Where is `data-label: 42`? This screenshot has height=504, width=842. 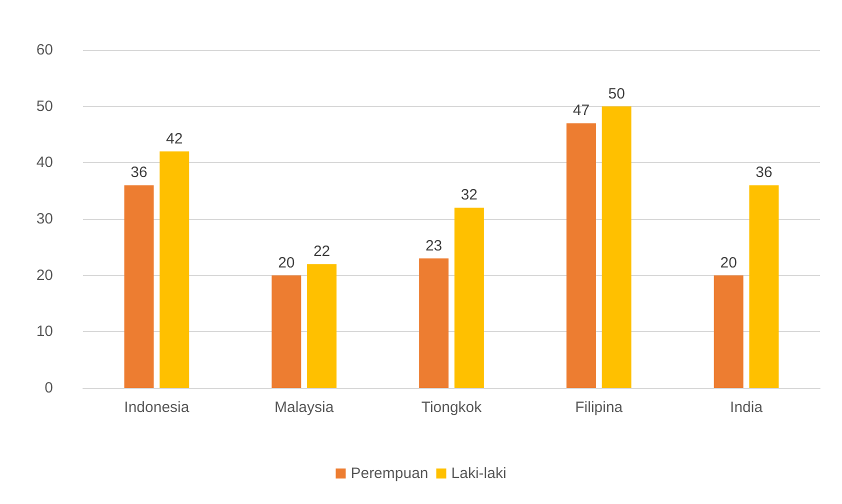
data-label: 42 is located at coordinates (174, 139).